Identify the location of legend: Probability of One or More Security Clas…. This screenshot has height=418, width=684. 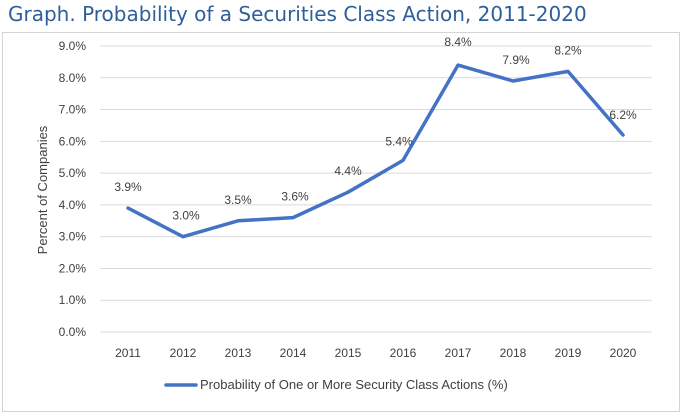
(336, 384).